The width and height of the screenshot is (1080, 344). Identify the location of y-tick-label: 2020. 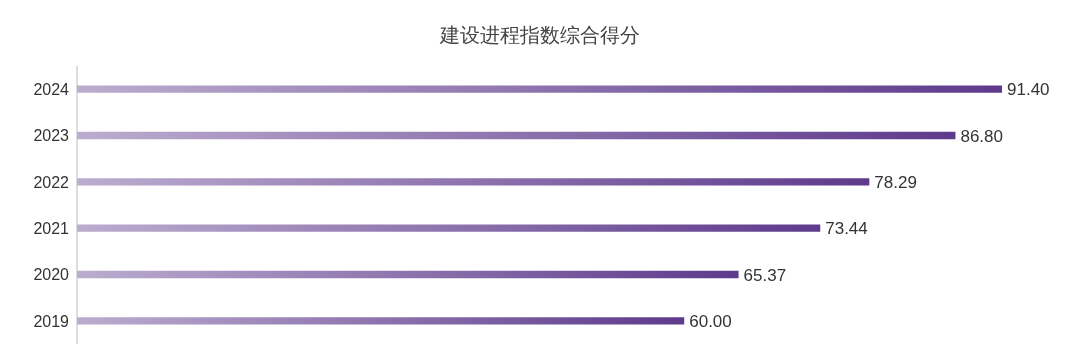
(51, 275).